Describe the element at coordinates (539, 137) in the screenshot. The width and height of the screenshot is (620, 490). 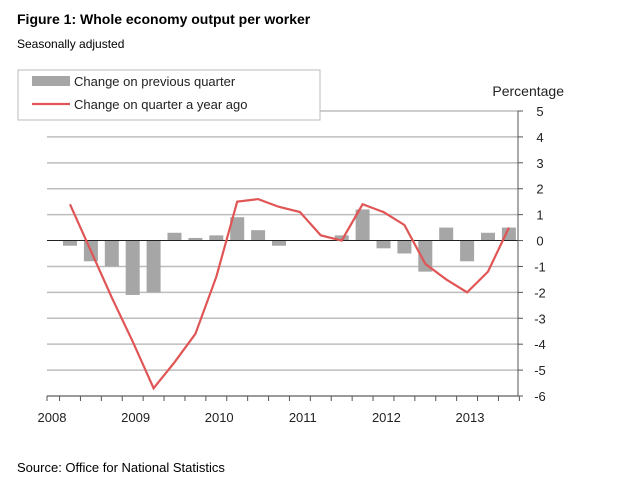
I see `y-tick-label: 4` at that location.